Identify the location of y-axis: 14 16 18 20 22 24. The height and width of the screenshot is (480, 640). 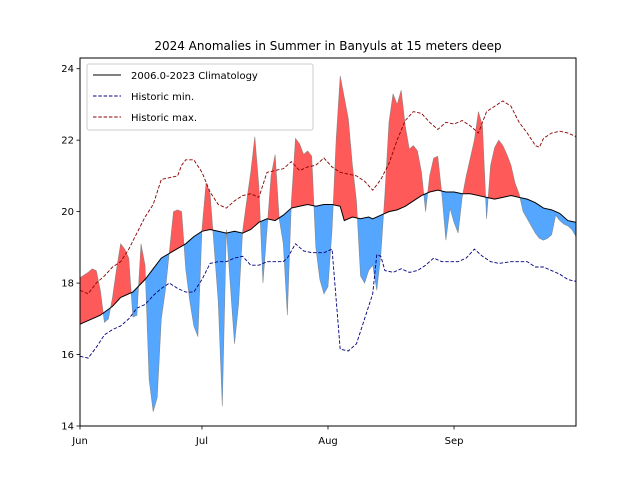
(70, 248).